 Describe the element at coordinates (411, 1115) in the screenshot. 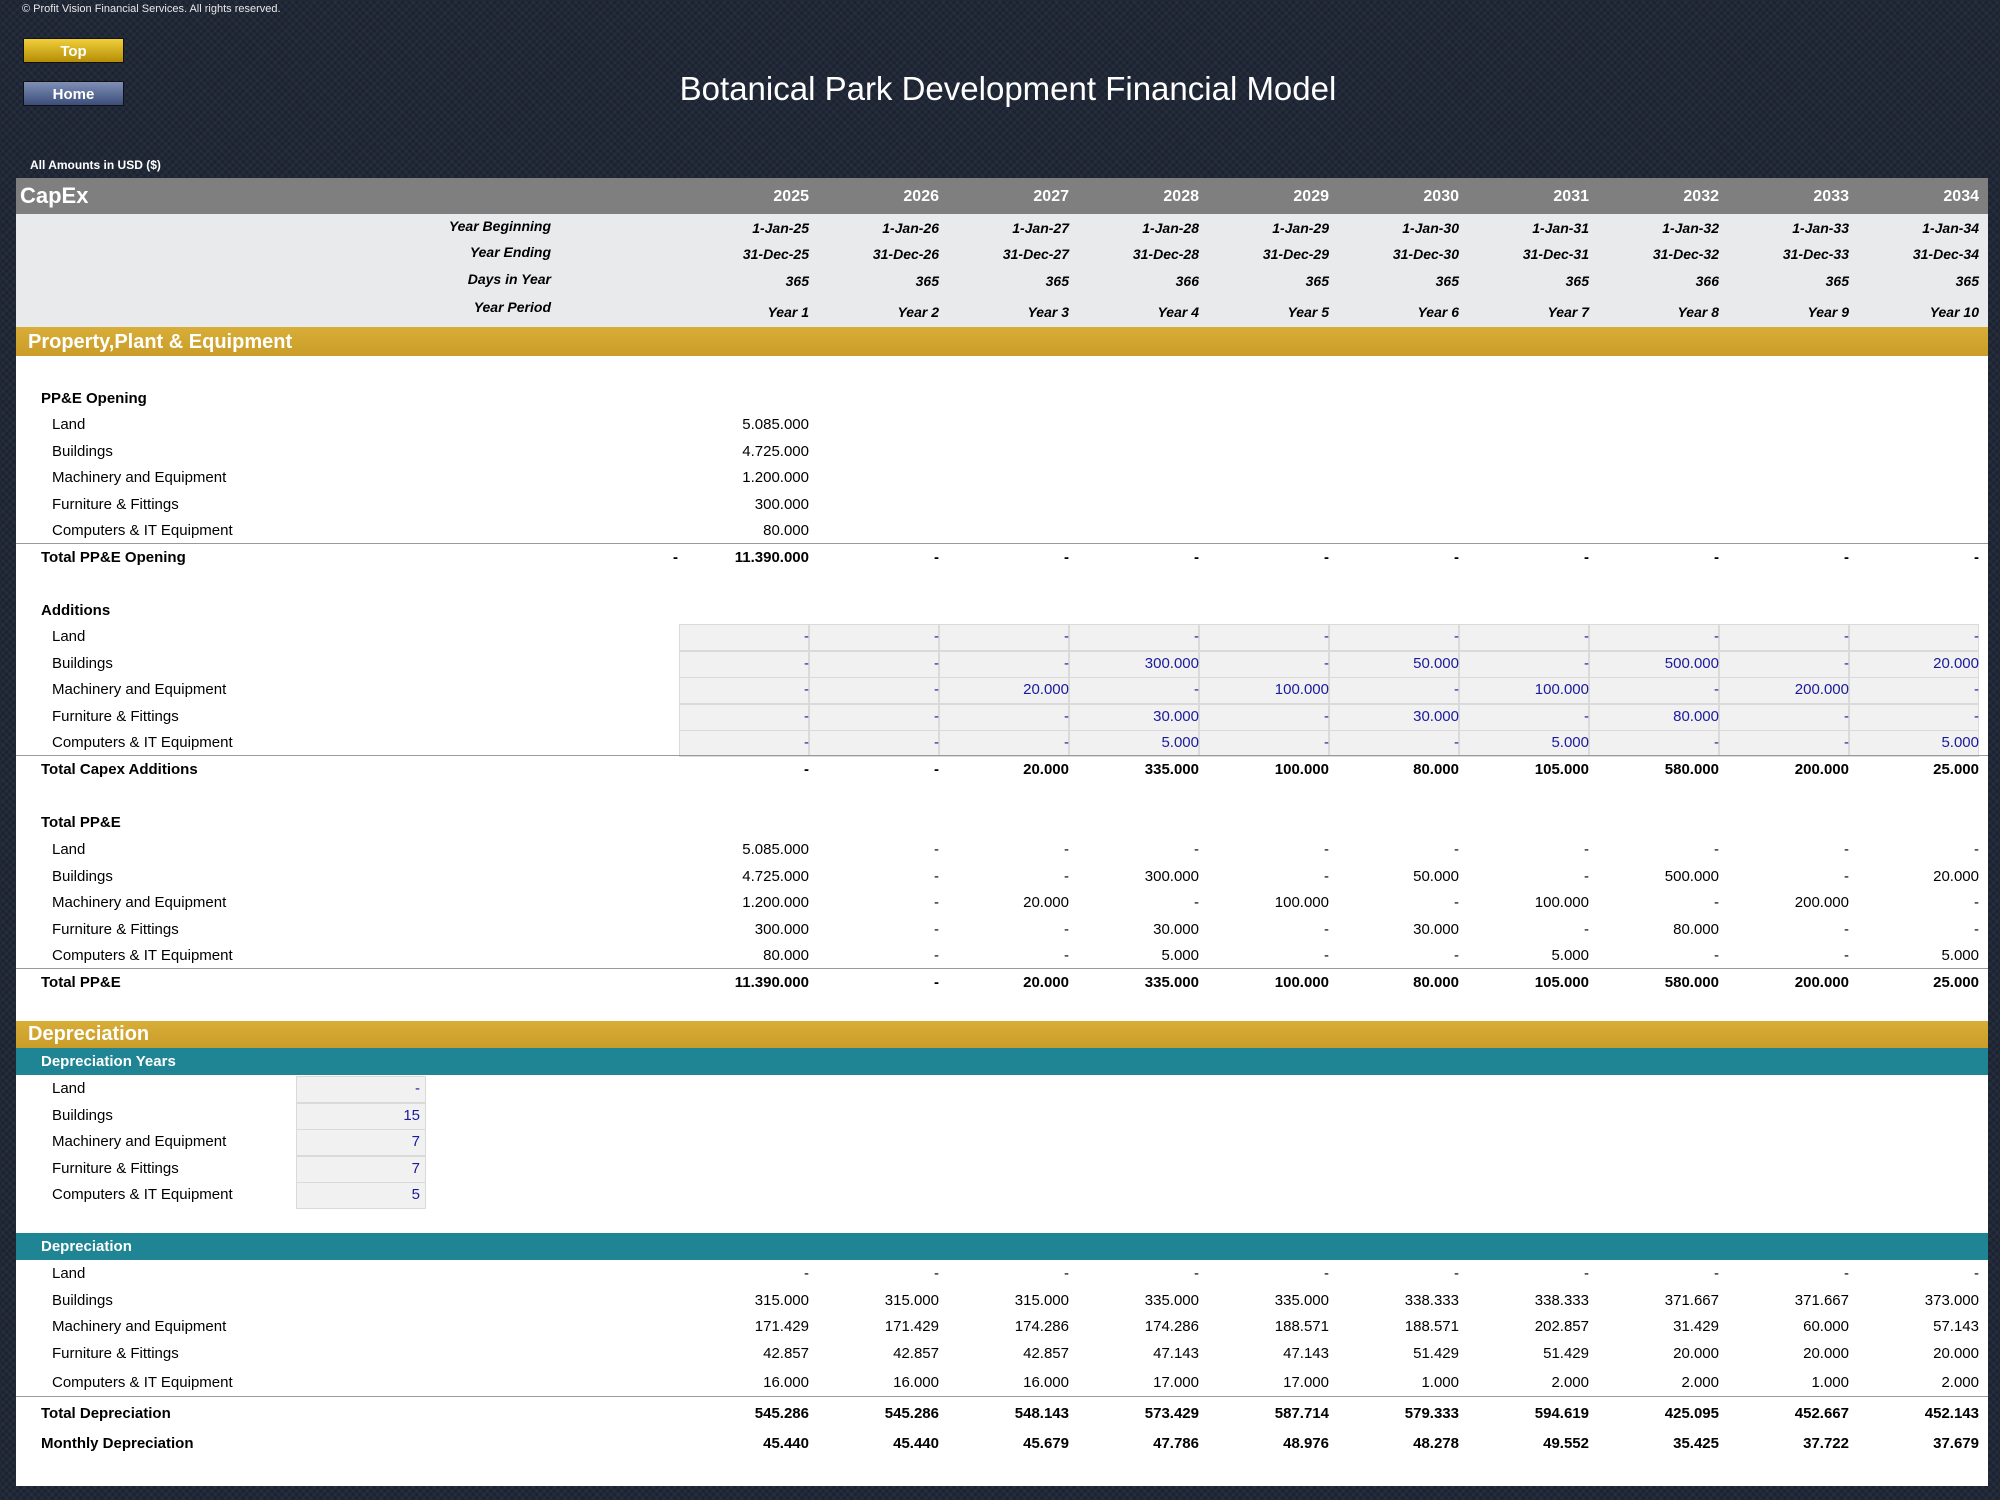

I see `depreciation-years-value: 15` at that location.